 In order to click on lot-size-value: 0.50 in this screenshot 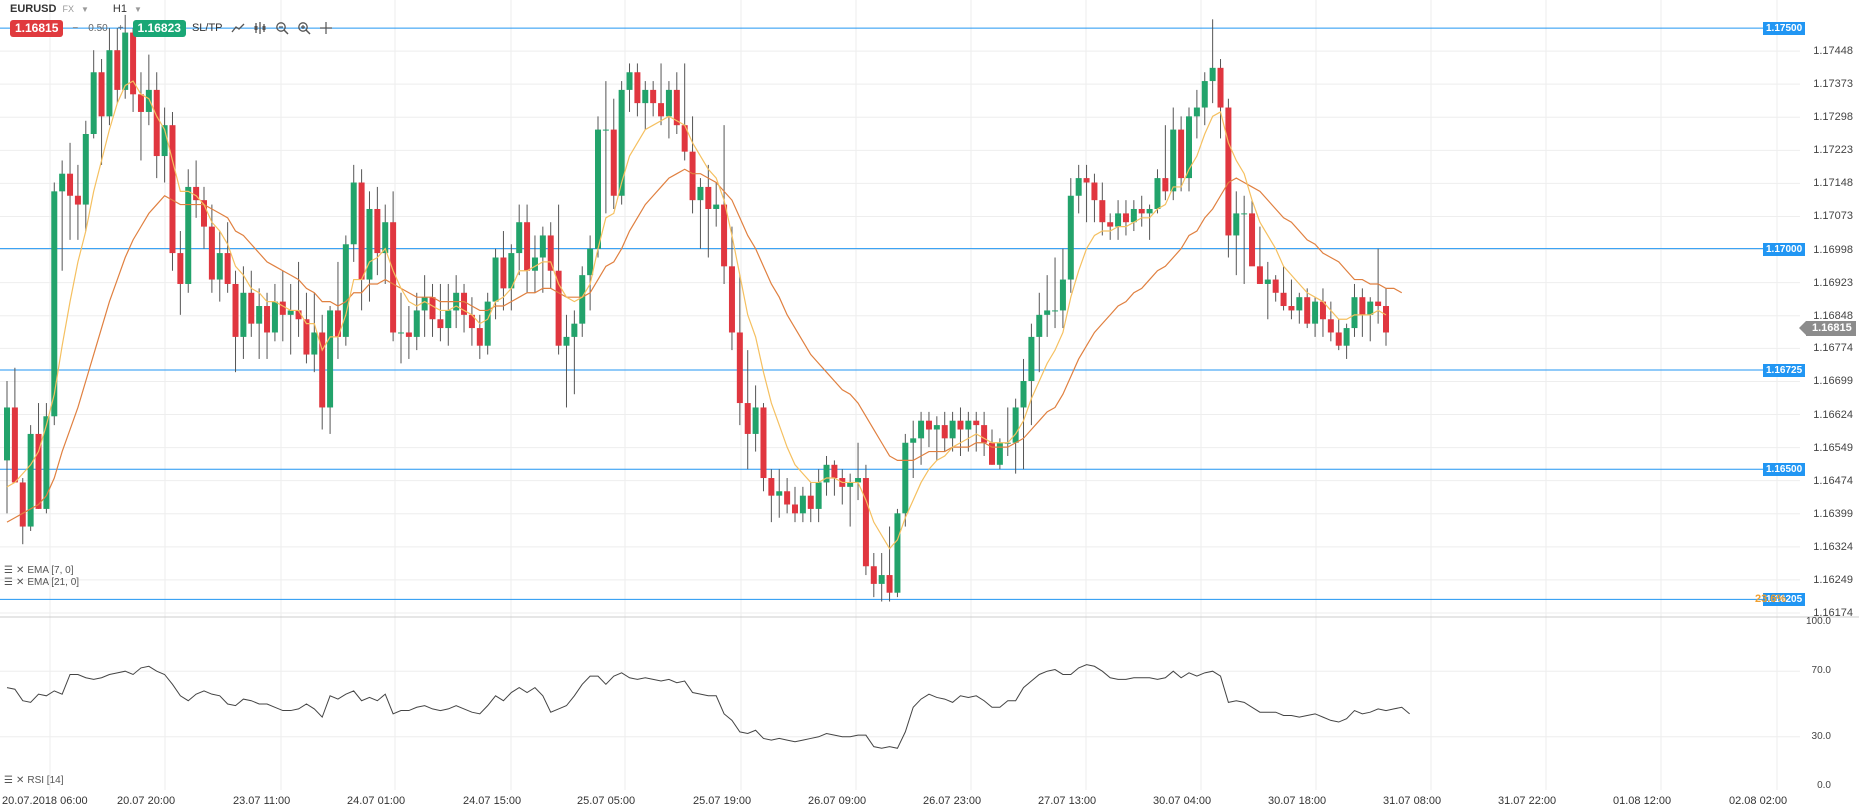, I will do `click(98, 28)`.